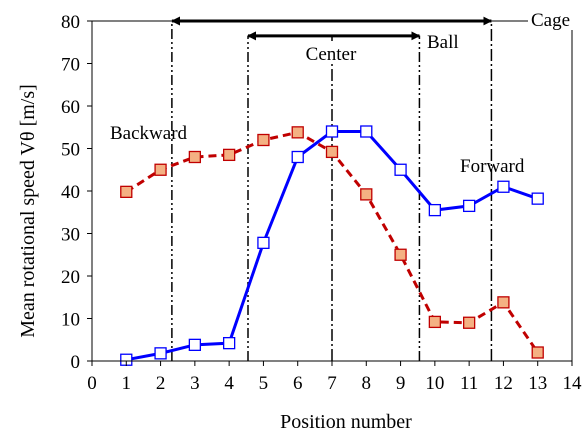 The image size is (587, 437). I want to click on x-tick-label: 12, so click(503, 383).